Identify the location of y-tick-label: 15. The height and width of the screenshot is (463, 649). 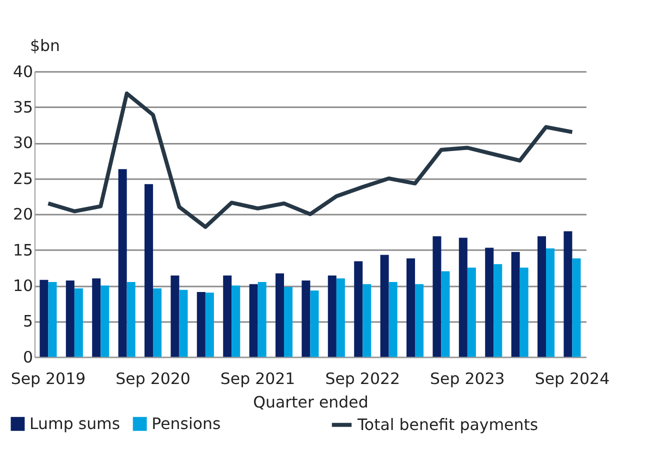
(22, 250).